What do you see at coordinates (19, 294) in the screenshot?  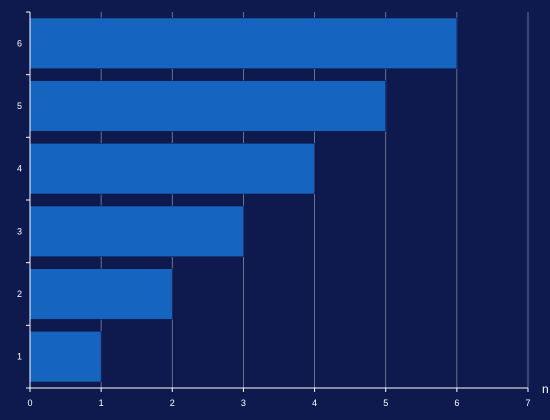 I see `y-tick-label-2: 2` at bounding box center [19, 294].